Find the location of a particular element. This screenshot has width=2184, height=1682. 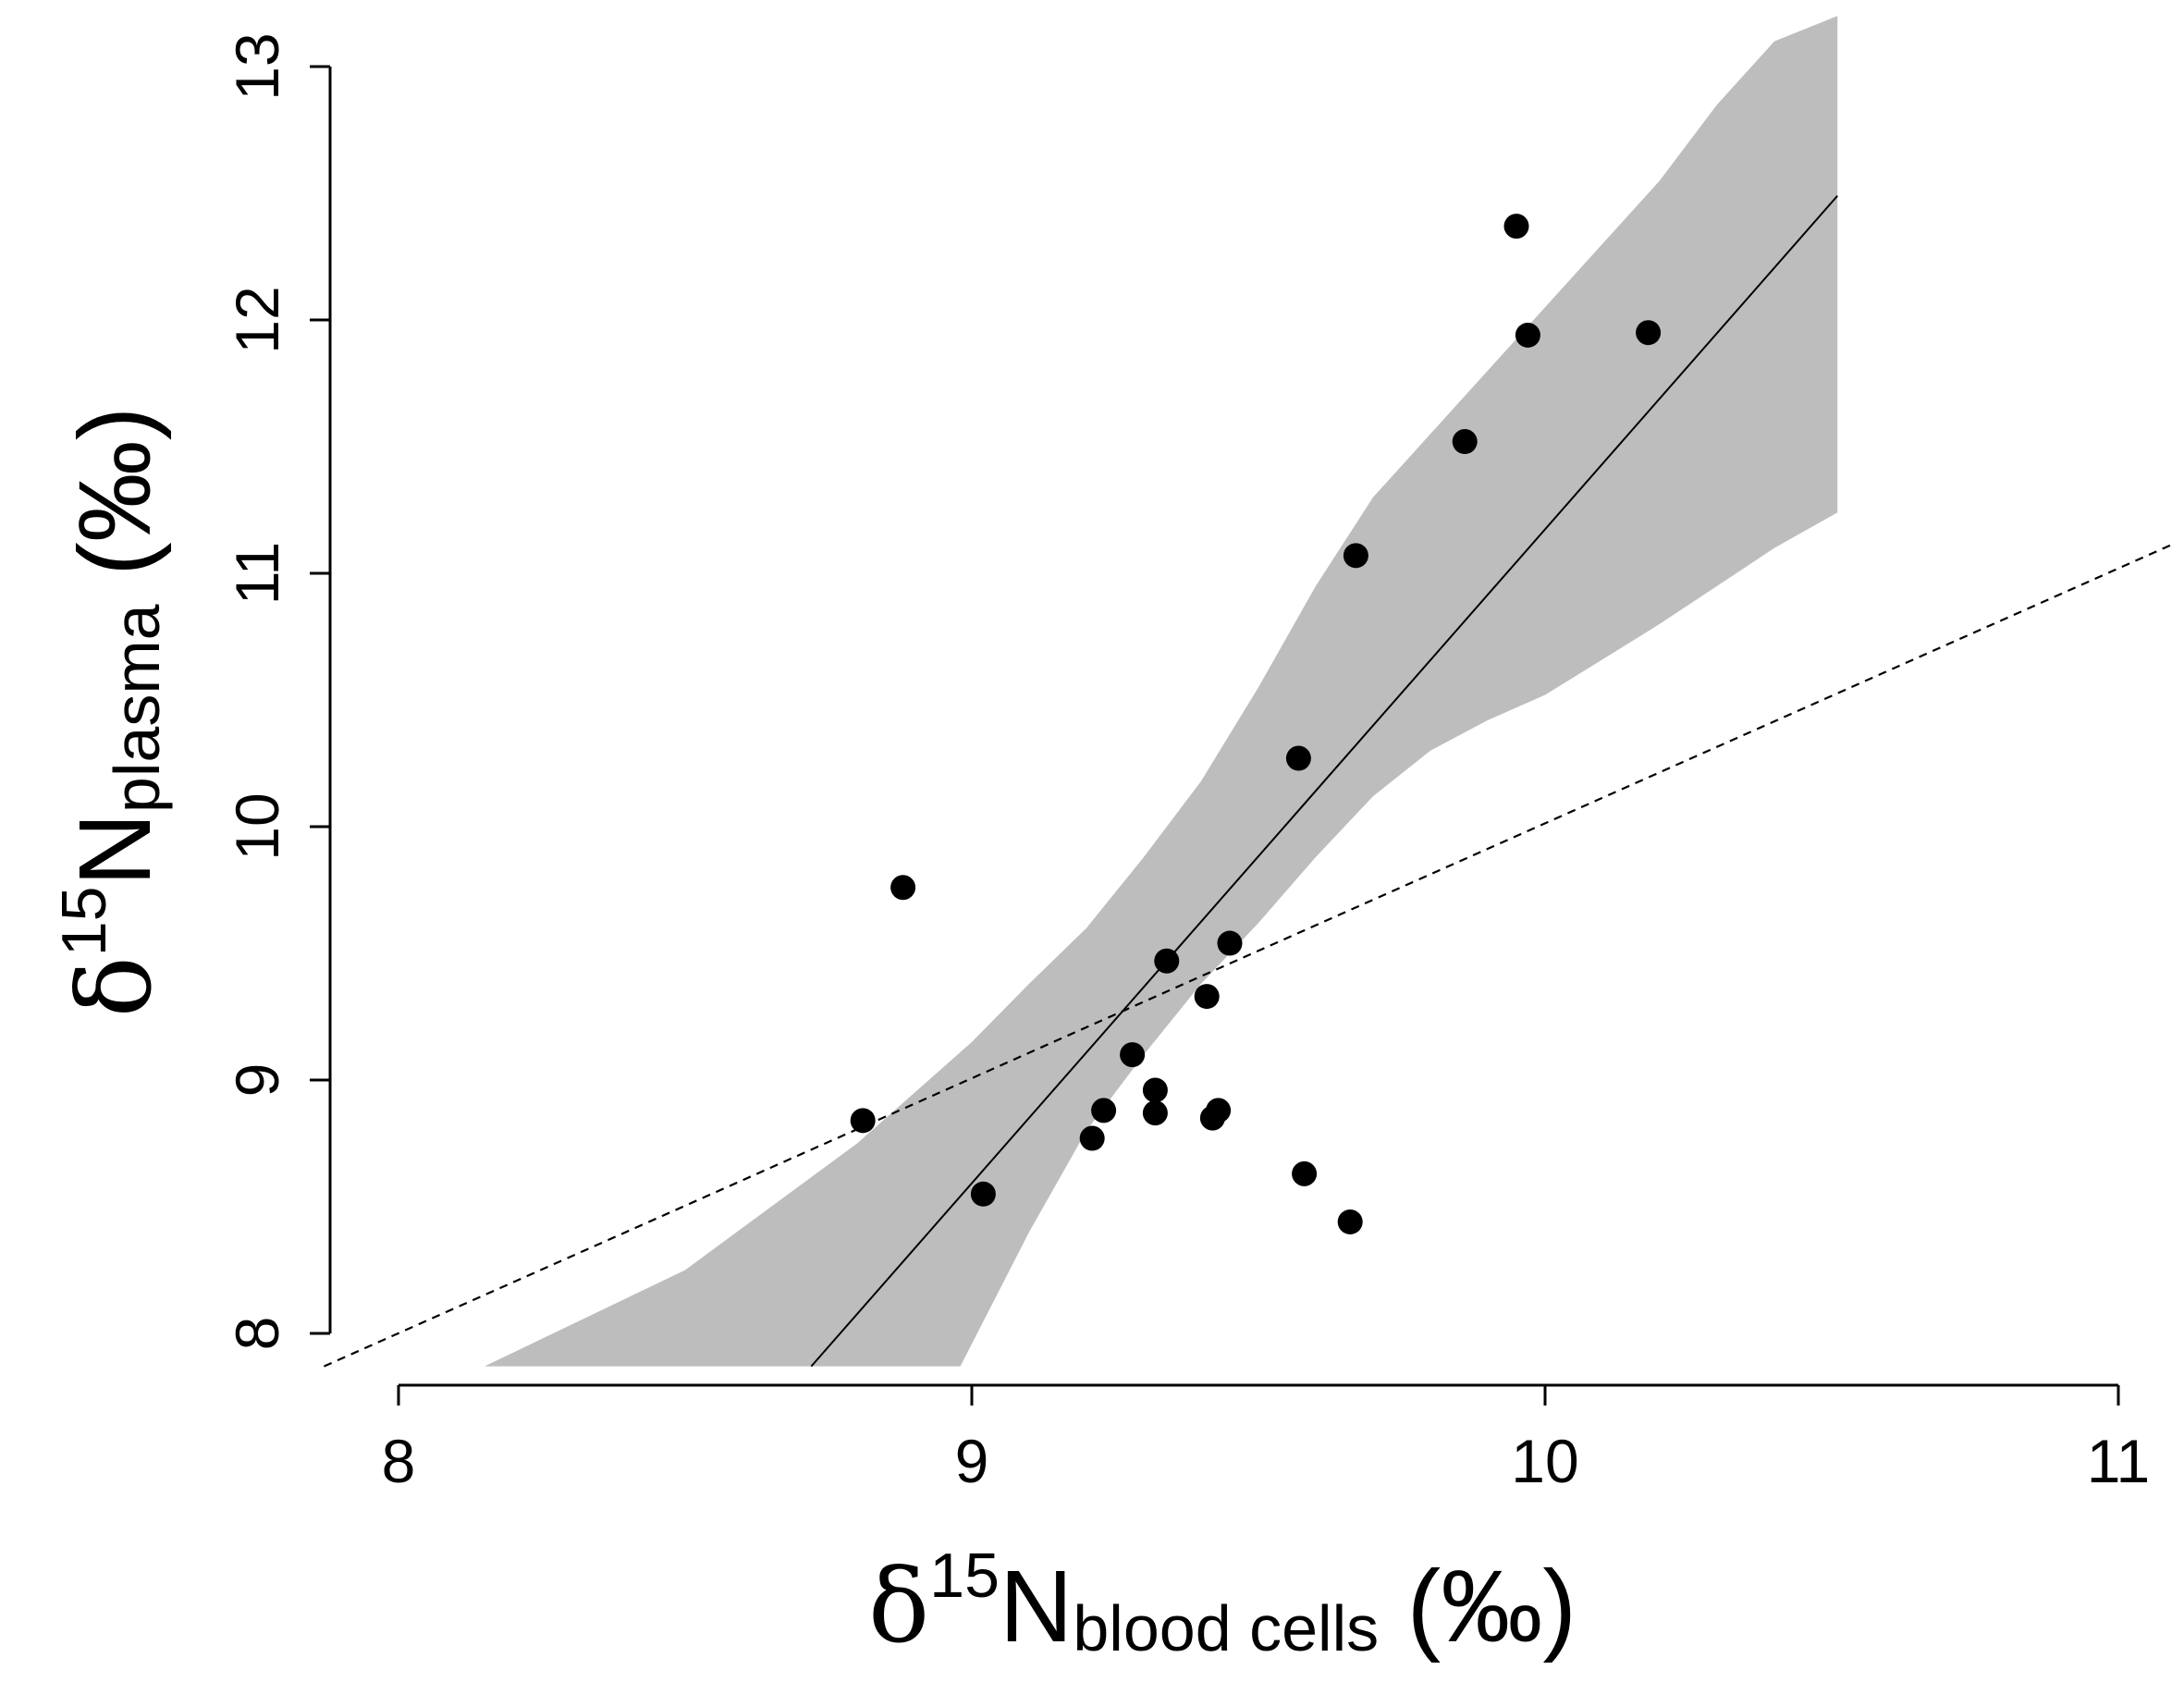

y-tick-label-8: 8 is located at coordinates (257, 1334).